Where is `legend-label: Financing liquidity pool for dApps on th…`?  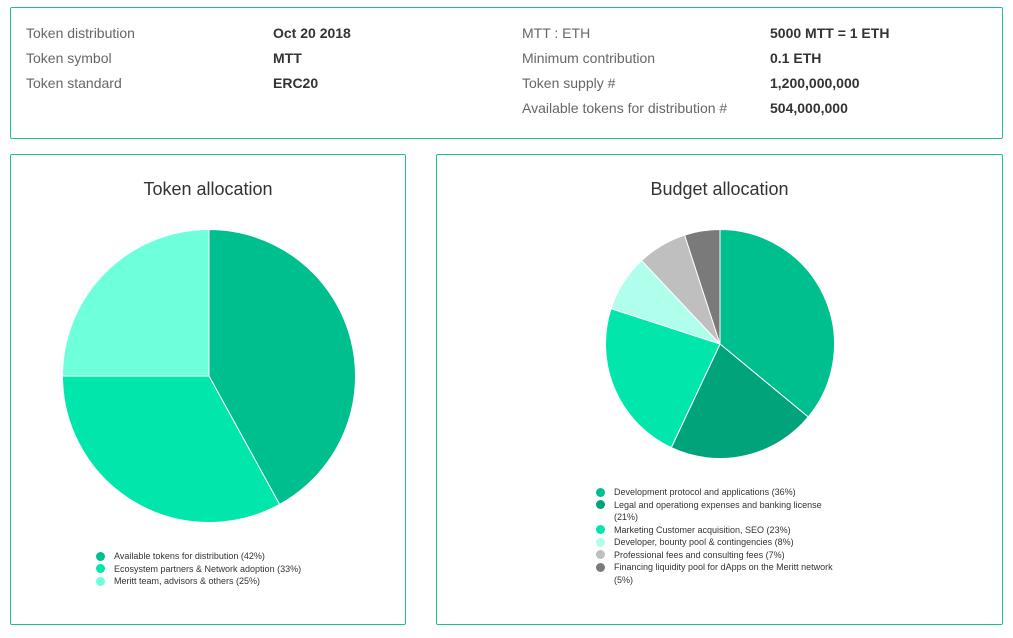
legend-label: Financing liquidity pool for dApps on th… is located at coordinates (723, 573).